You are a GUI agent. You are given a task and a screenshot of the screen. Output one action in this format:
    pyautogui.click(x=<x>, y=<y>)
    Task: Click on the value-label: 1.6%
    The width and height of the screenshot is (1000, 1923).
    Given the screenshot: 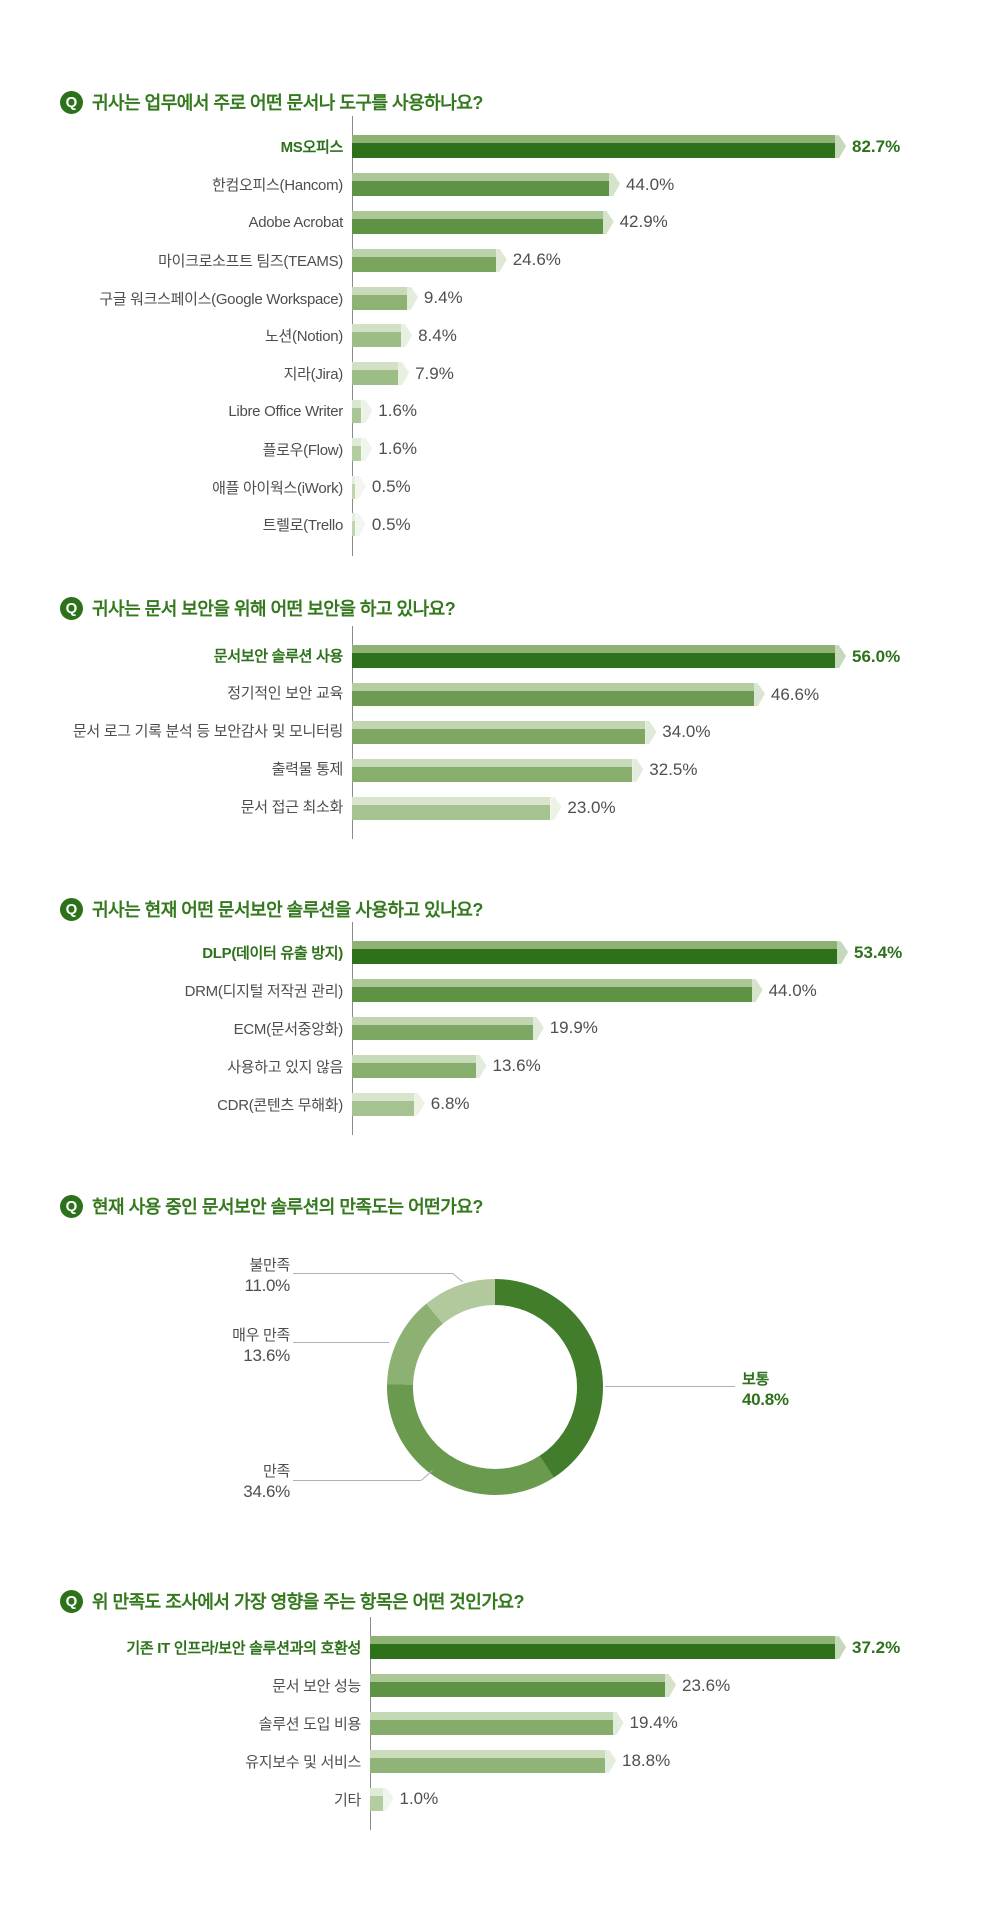 What is the action you would take?
    pyautogui.click(x=398, y=449)
    